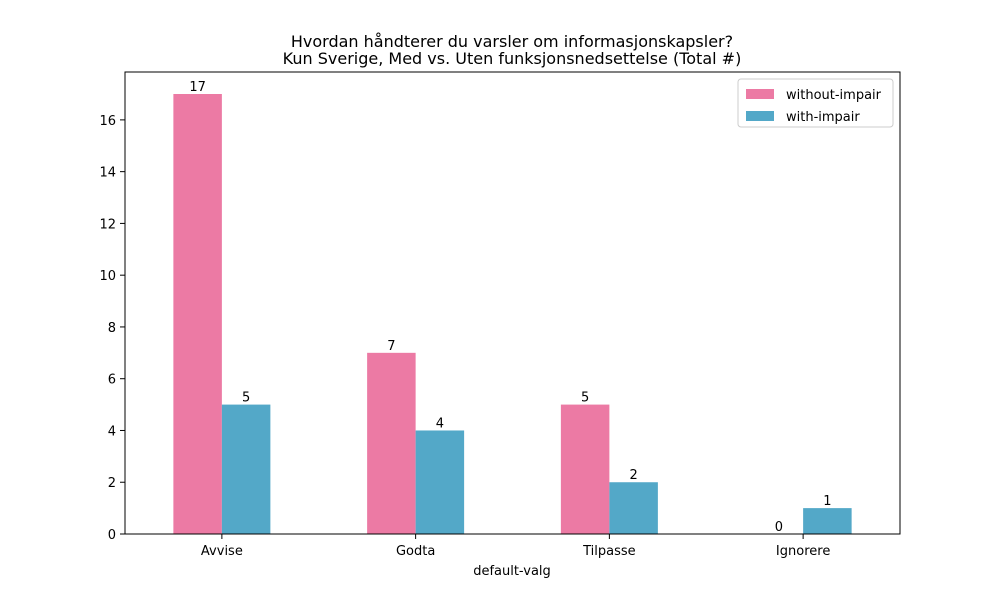 This screenshot has width=1000, height=604. What do you see at coordinates (112, 483) in the screenshot?
I see `y-tick-label: 2` at bounding box center [112, 483].